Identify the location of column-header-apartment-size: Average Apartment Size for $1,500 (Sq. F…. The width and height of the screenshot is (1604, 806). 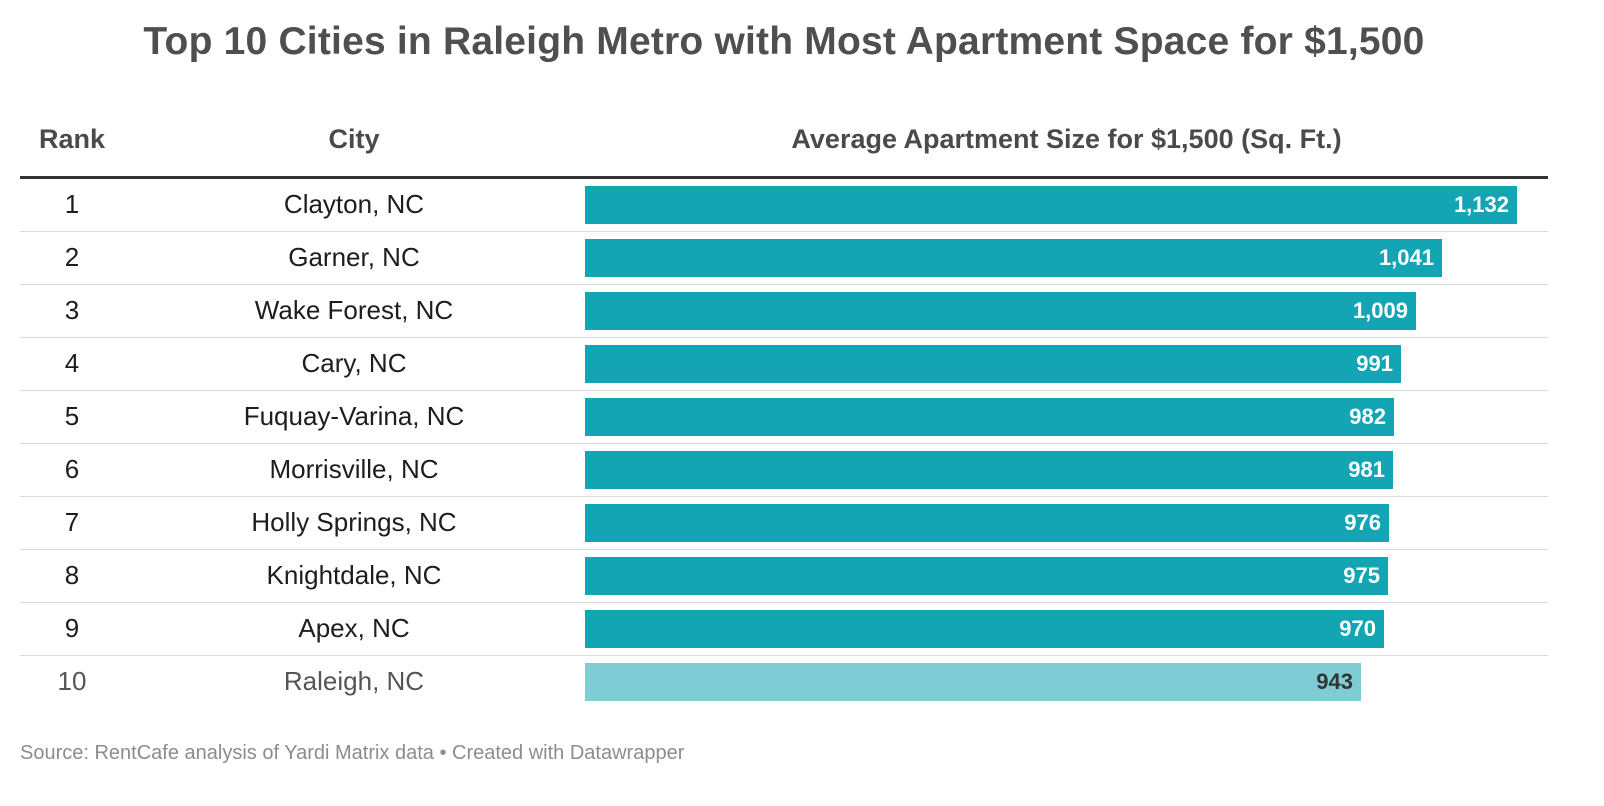
(1066, 139).